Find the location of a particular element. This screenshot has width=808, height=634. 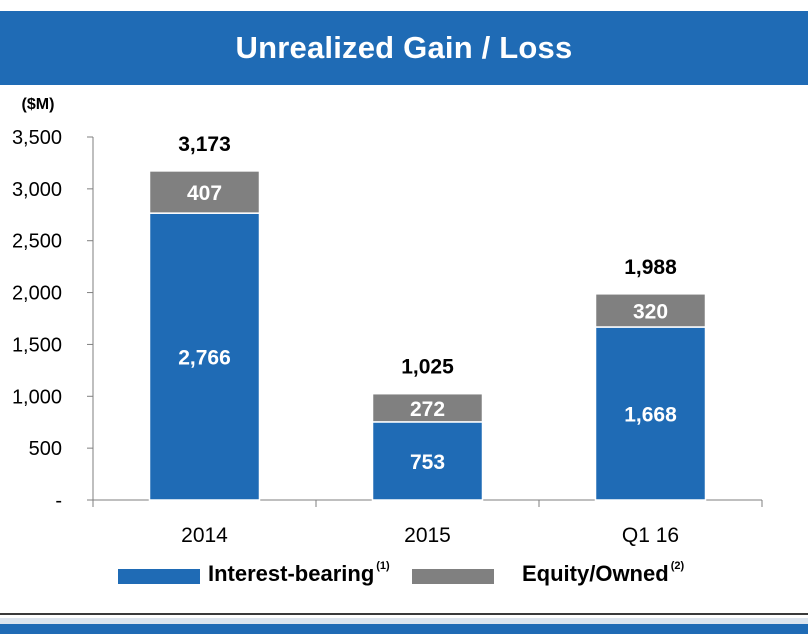

data-label-interest-bearing: 2,766 is located at coordinates (204, 358).